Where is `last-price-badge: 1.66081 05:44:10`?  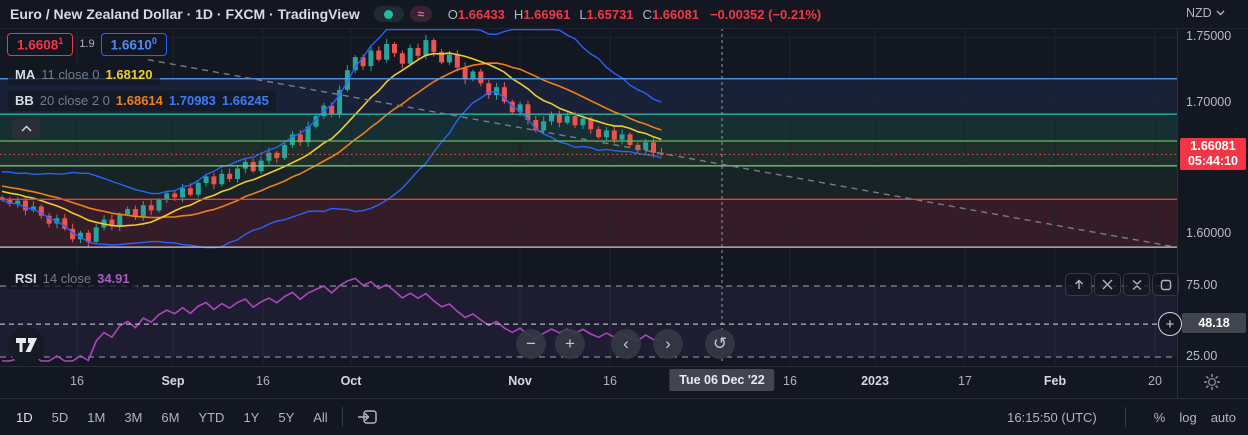 last-price-badge: 1.66081 05:44:10 is located at coordinates (1213, 154).